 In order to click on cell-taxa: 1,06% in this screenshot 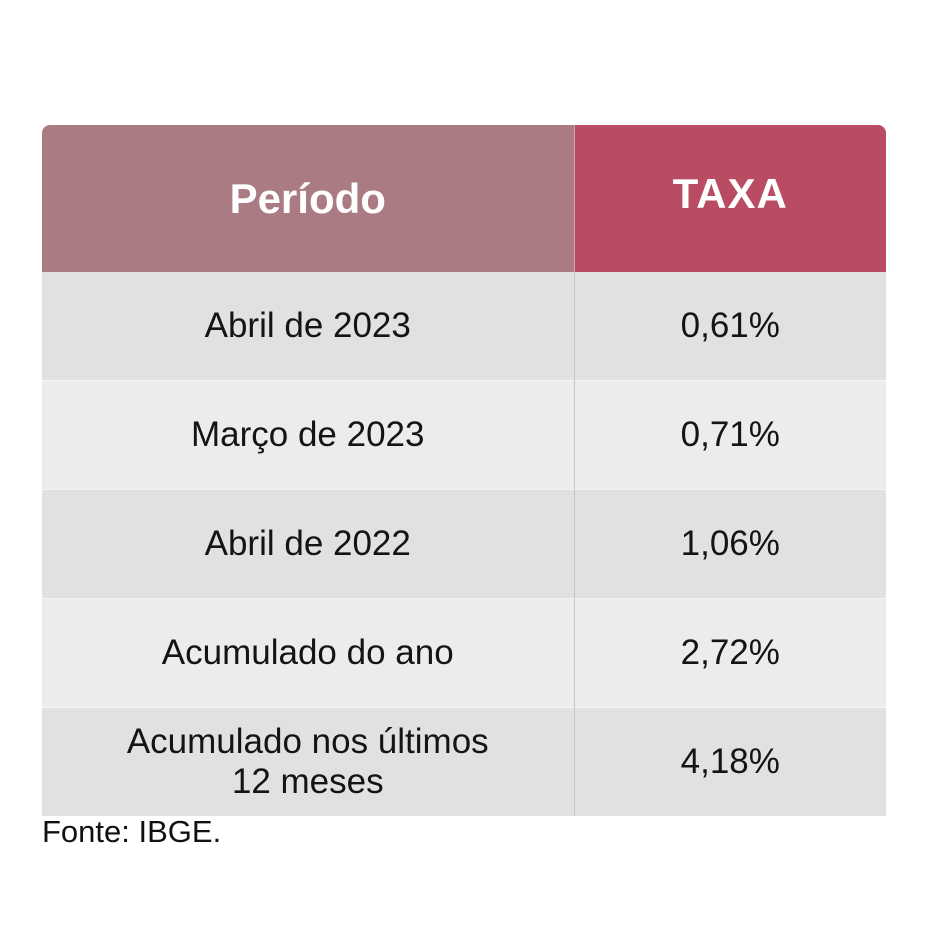, I will do `click(730, 544)`.